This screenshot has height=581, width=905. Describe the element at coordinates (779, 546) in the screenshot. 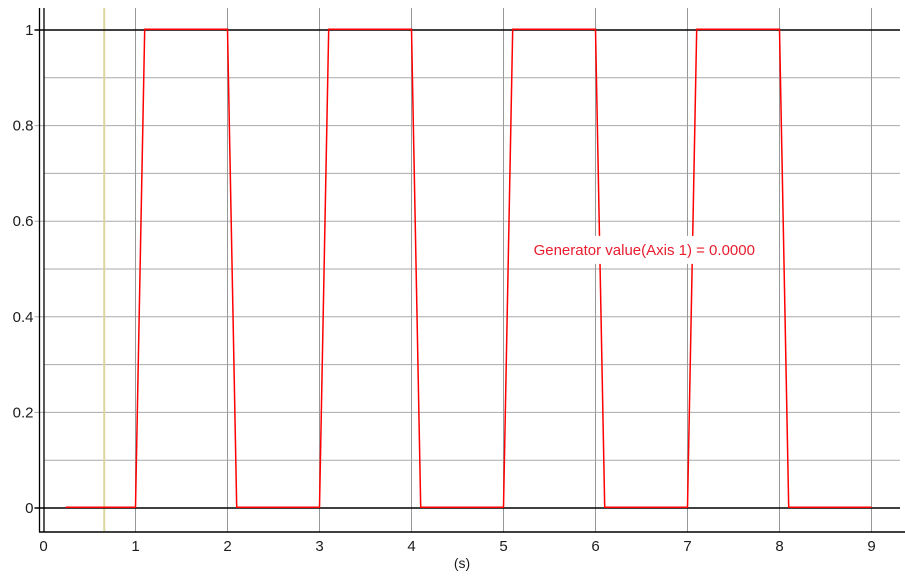

I see `x-tick-label: 8` at that location.